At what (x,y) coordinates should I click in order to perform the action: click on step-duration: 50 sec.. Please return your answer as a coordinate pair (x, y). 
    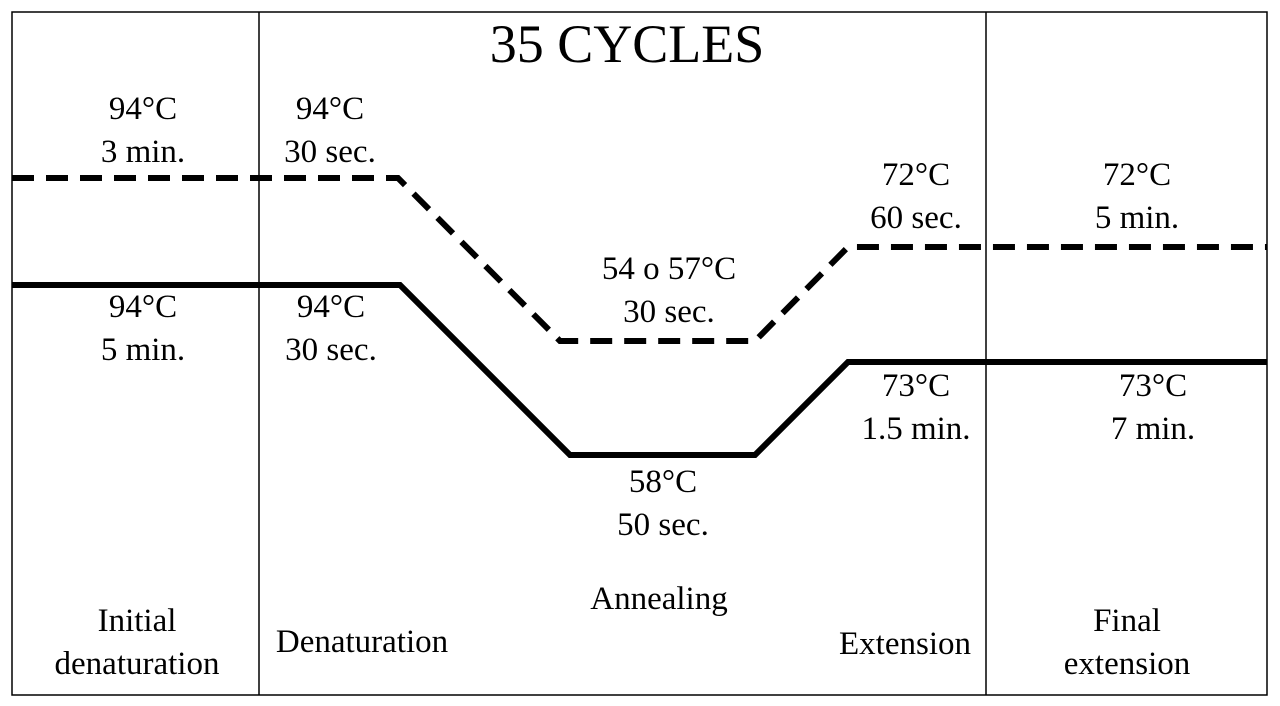
    Looking at the image, I should click on (663, 525).